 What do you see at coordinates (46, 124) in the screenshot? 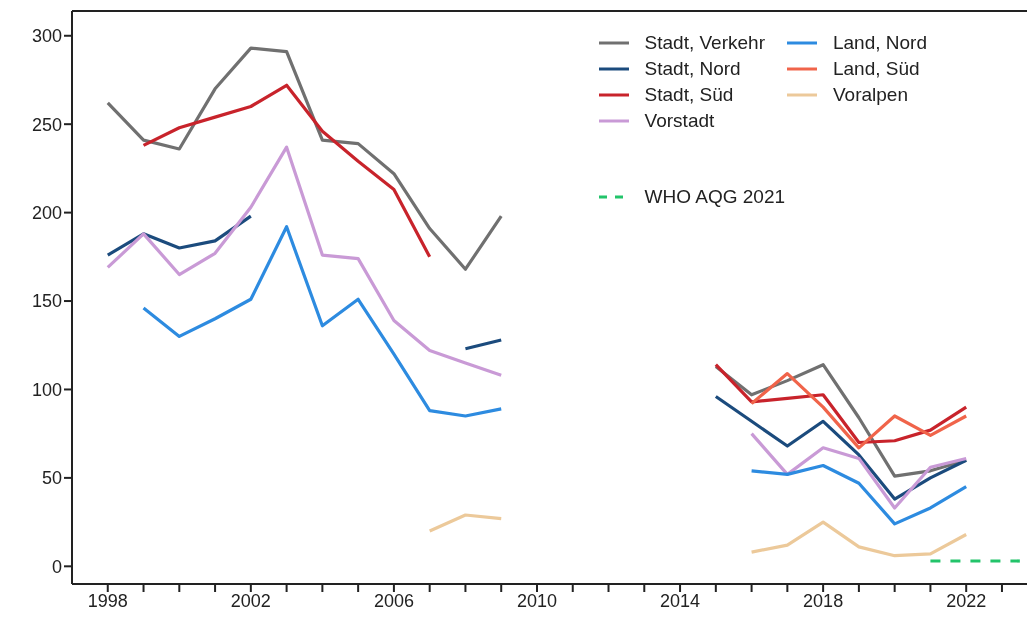
I see `y-tick-label: 250` at bounding box center [46, 124].